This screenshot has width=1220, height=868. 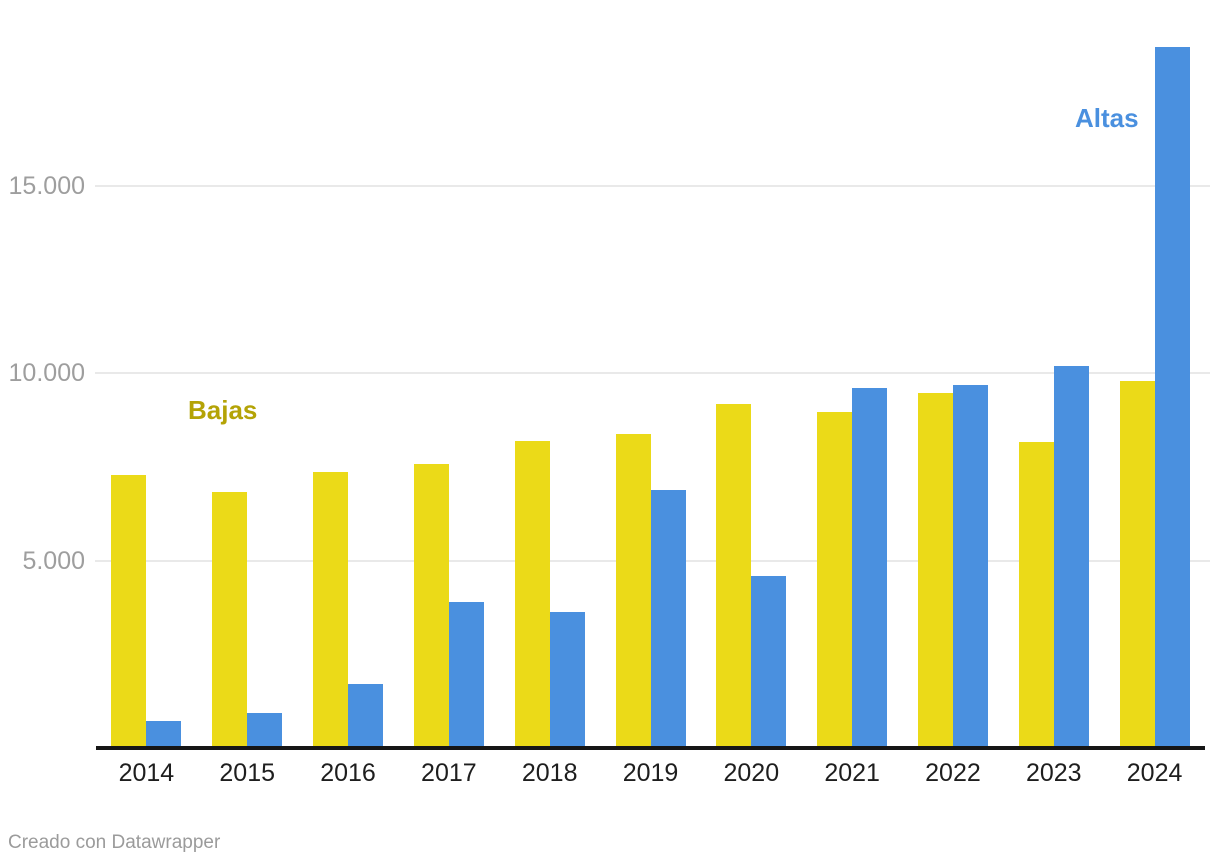 I want to click on bar-altas-2014, so click(x=164, y=734).